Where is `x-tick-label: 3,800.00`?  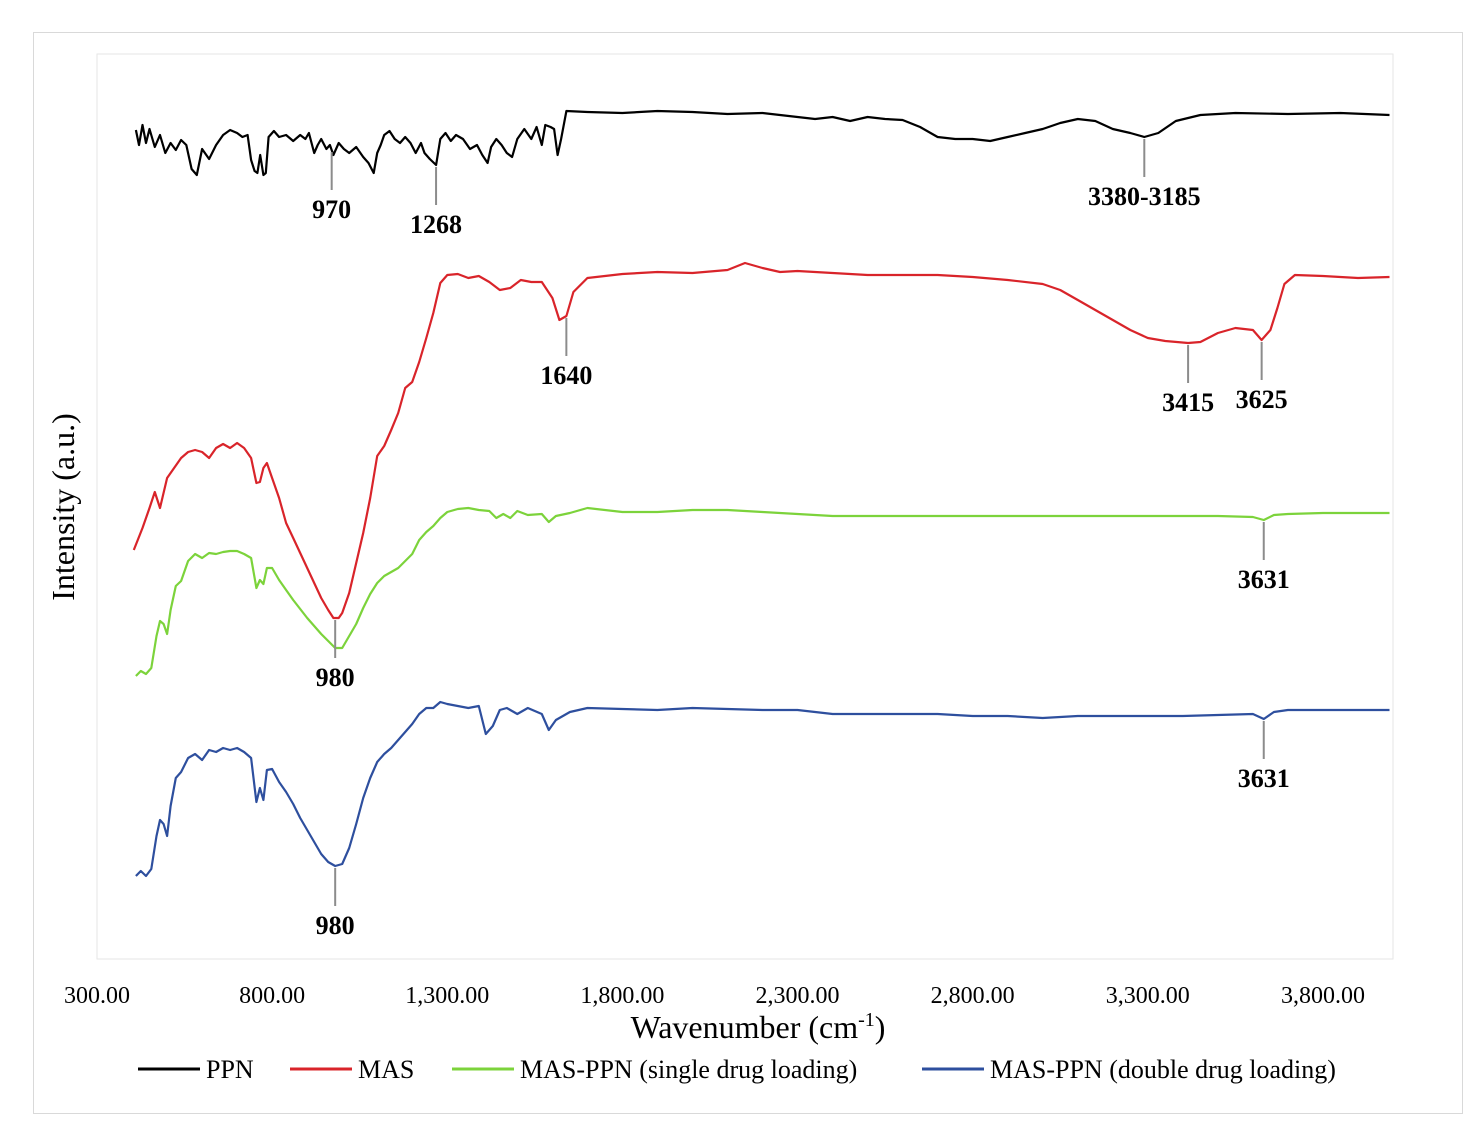 x-tick-label: 3,800.00 is located at coordinates (1323, 996).